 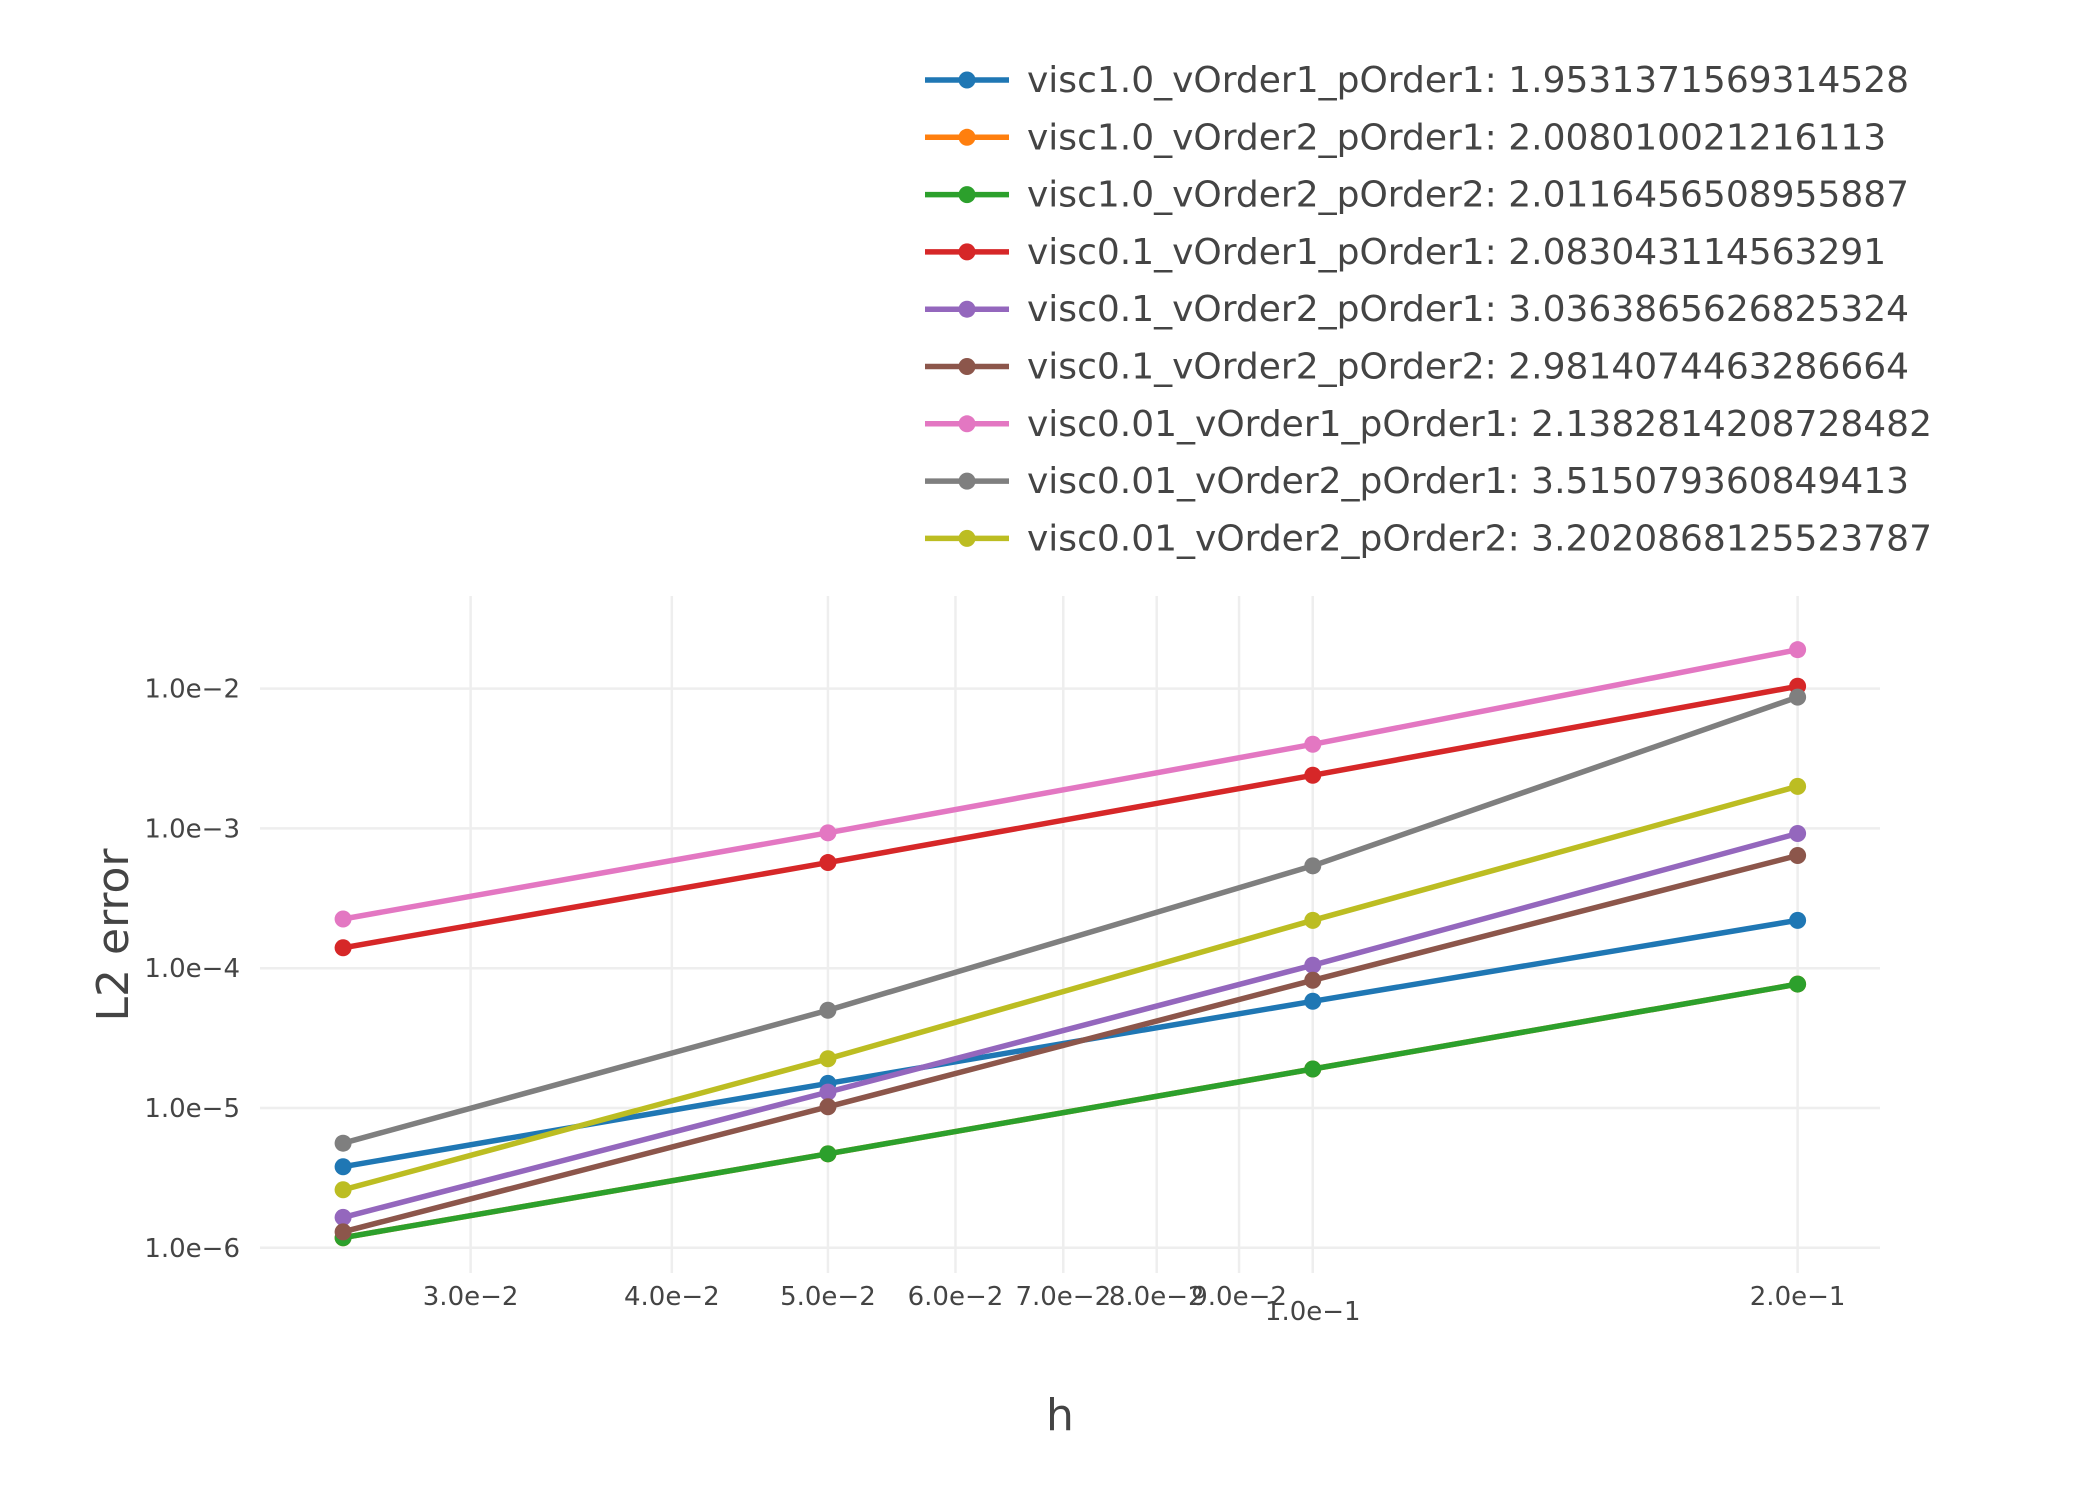 I want to click on y-tick-label: 1.0e−4, so click(x=192, y=969).